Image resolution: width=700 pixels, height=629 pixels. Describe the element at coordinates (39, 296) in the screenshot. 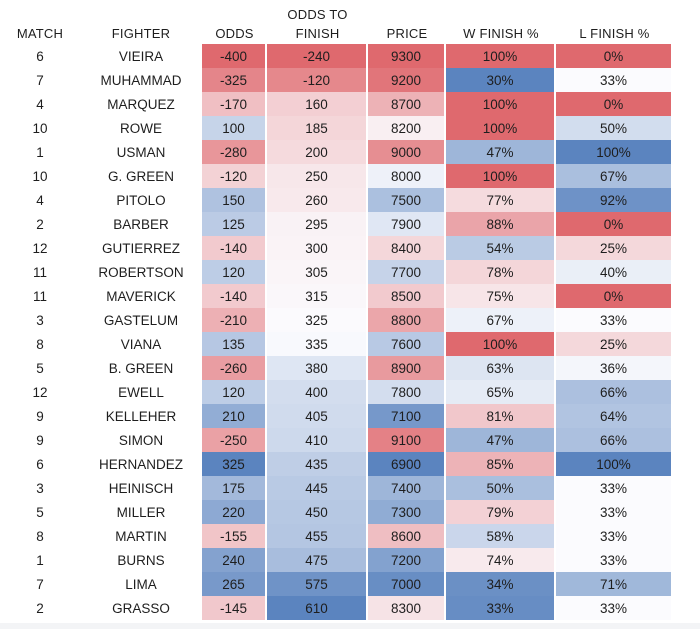

I see `cell-match: 11` at that location.